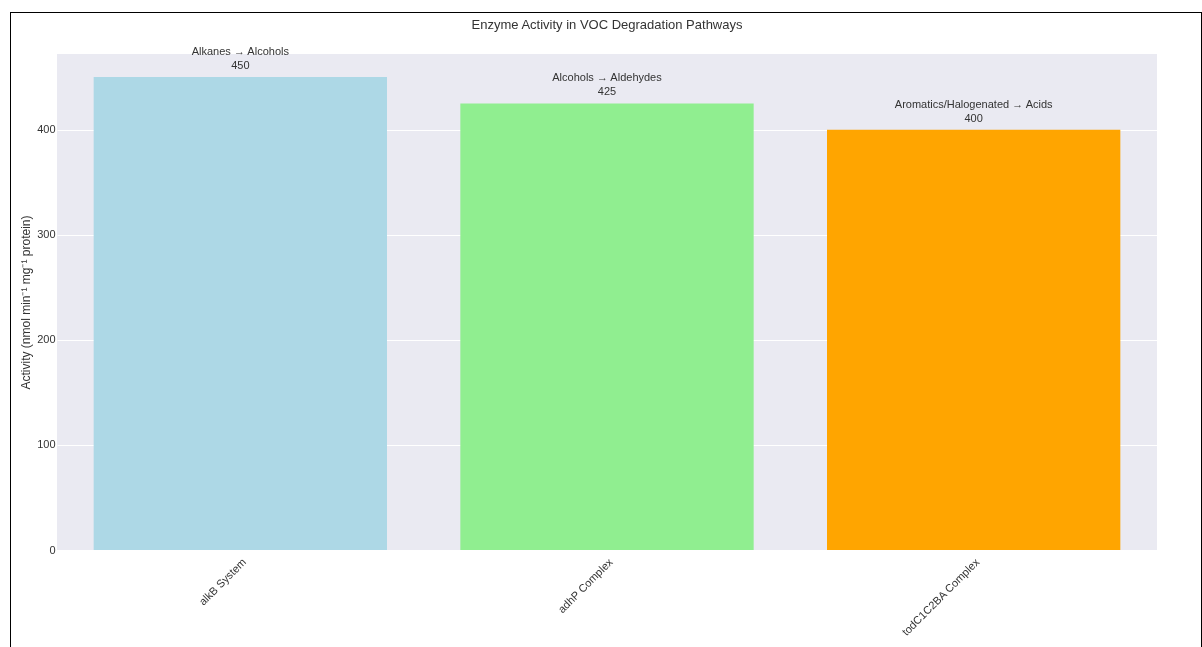  I want to click on y-tick-label: 300, so click(46, 234).